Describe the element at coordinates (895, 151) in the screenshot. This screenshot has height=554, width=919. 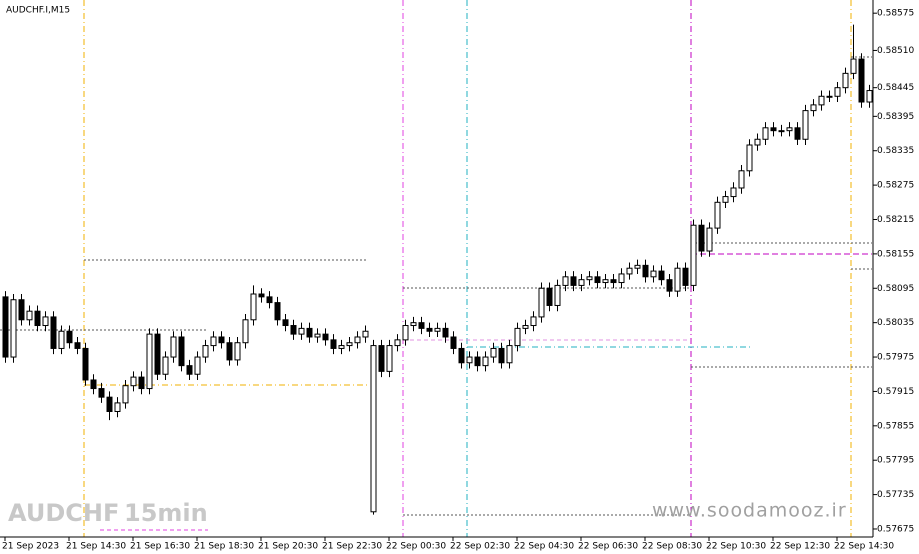
I see `y-tick-label: 0.58335` at that location.